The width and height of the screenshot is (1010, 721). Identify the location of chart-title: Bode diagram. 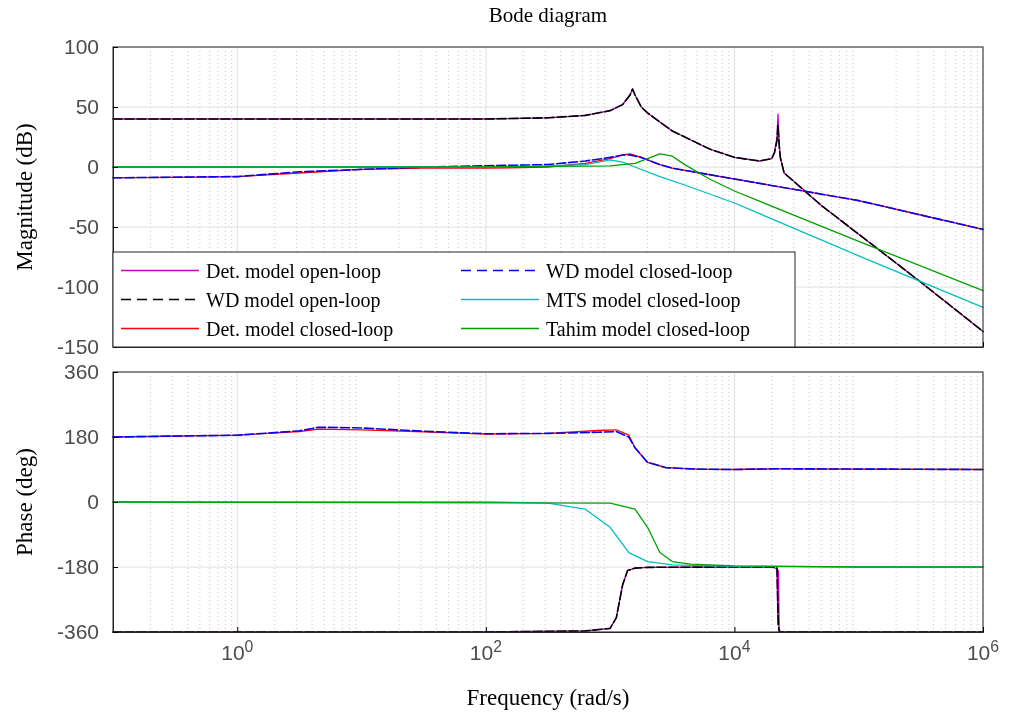
(548, 15).